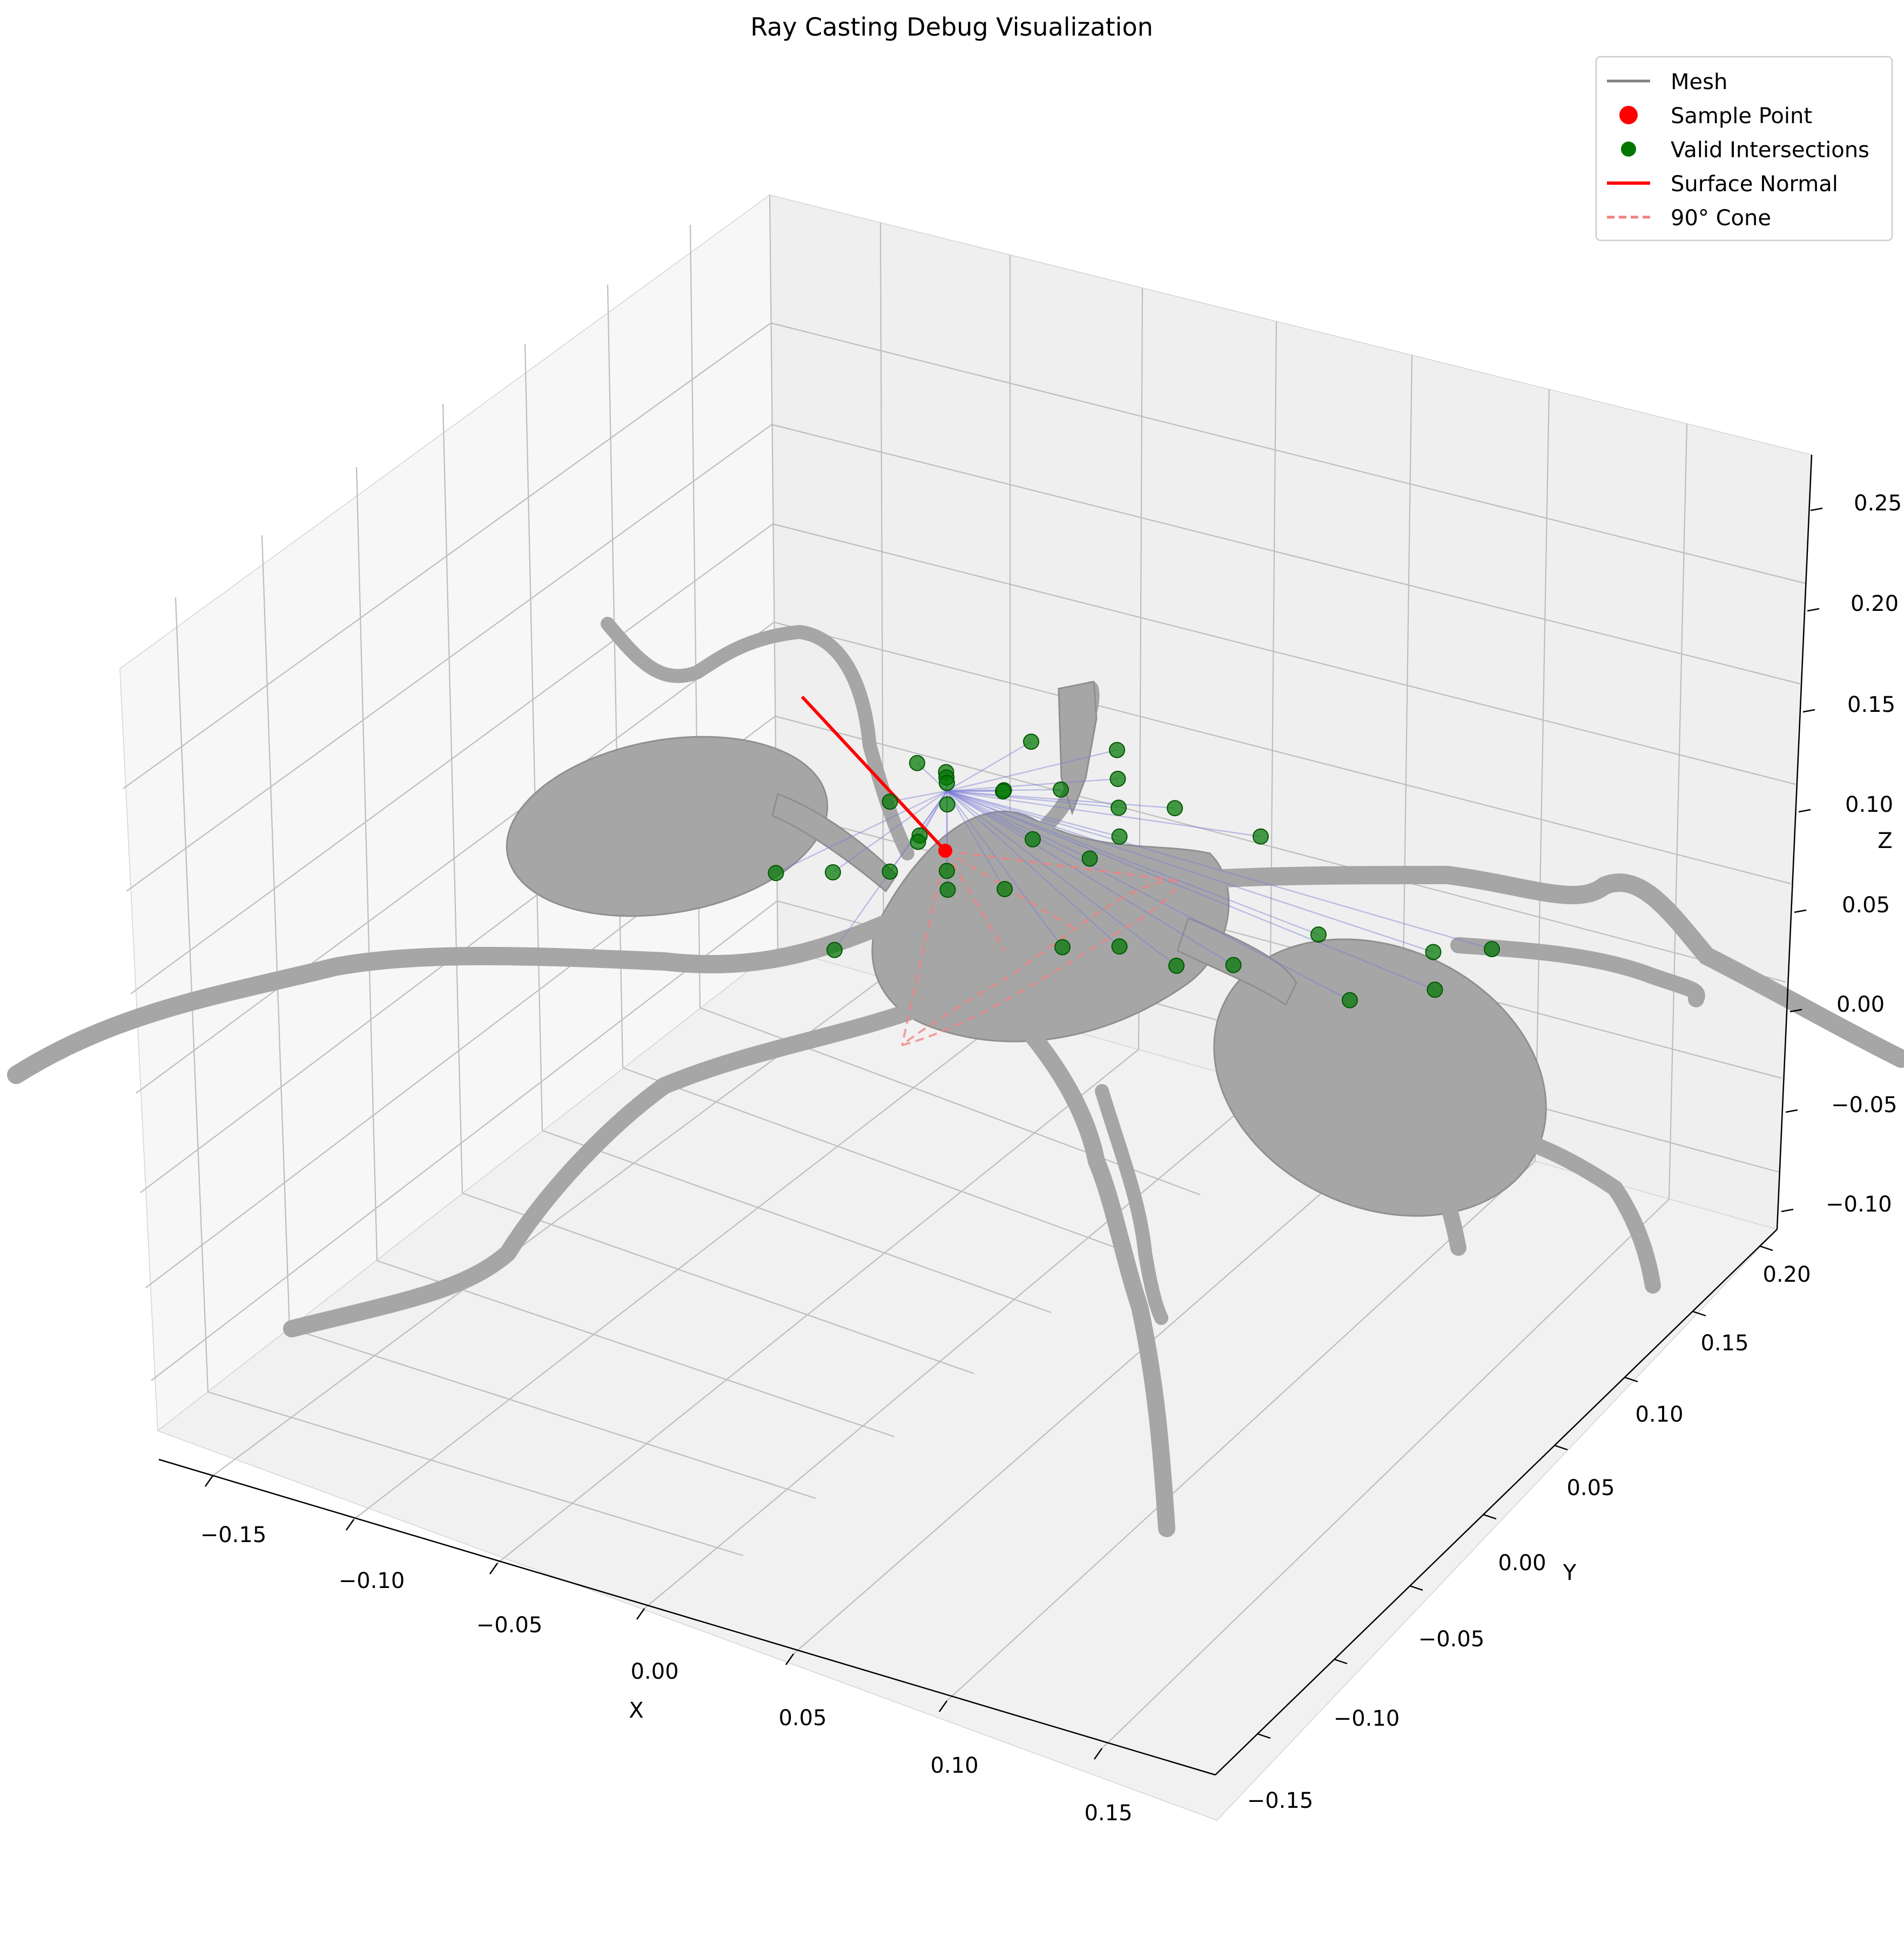 The height and width of the screenshot is (1938, 1904). I want to click on legend-label: Sample Point, so click(1741, 116).